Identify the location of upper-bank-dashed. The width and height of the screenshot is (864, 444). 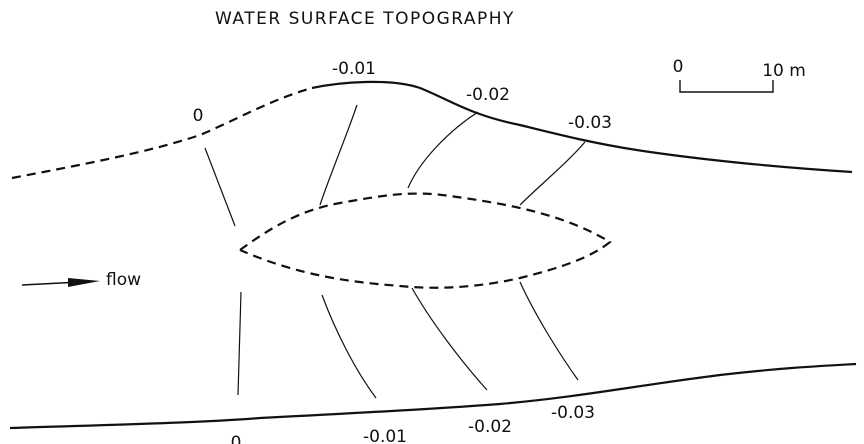
(162, 133).